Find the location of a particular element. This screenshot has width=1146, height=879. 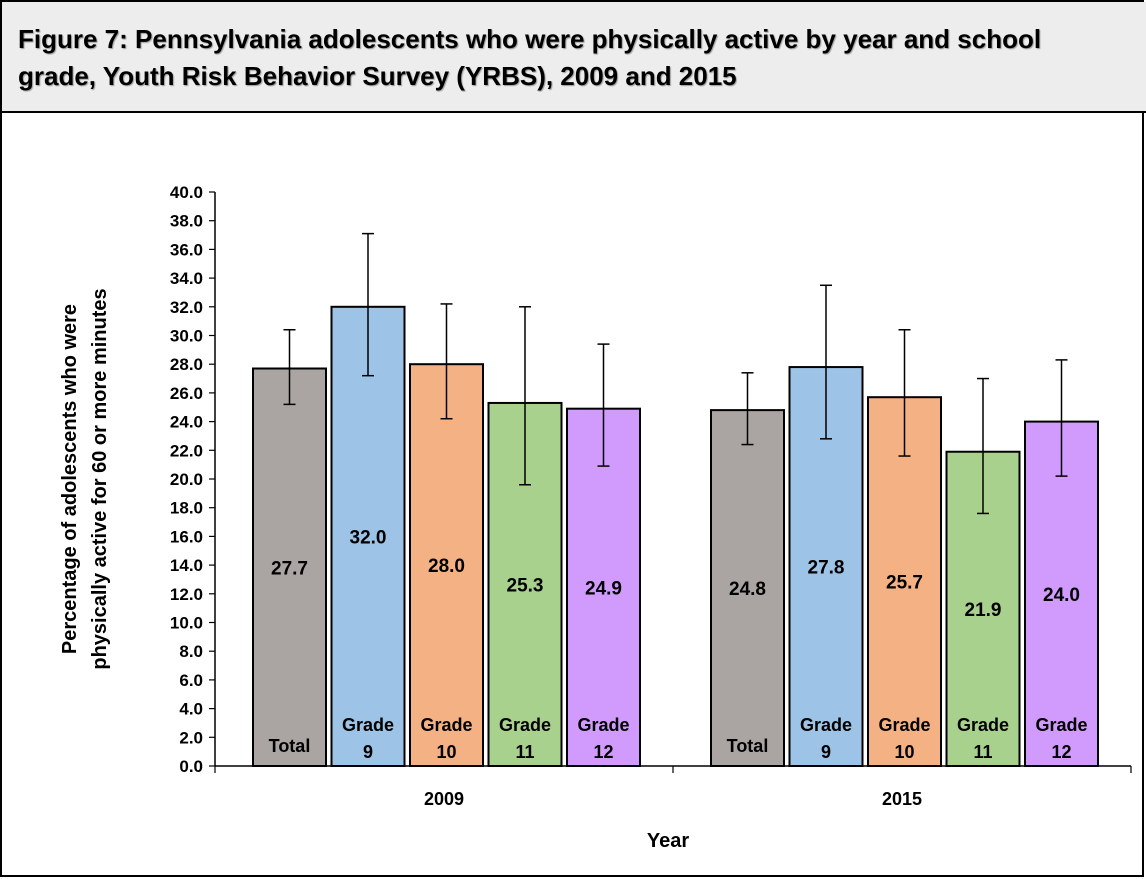

y-tick-label: 20.0 is located at coordinates (186, 479).